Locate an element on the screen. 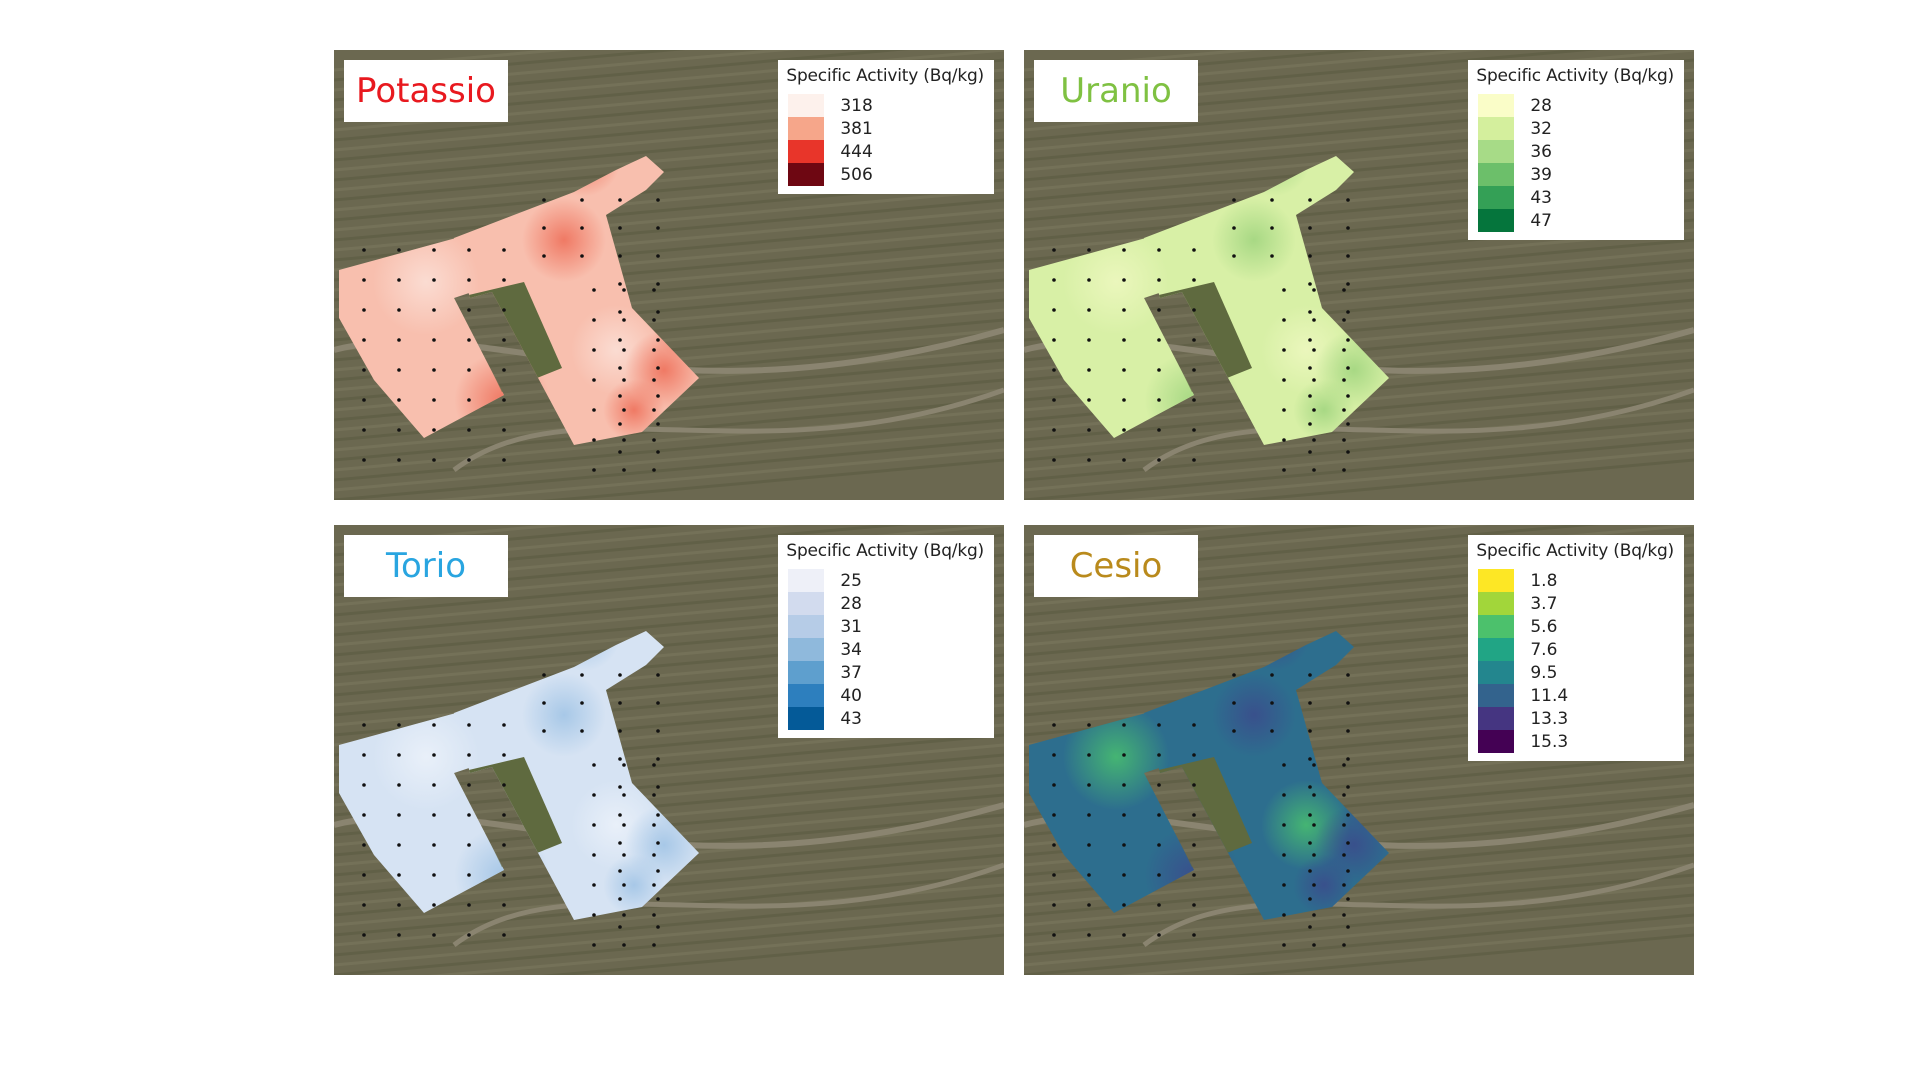  legend-item: 43 is located at coordinates (885, 718).